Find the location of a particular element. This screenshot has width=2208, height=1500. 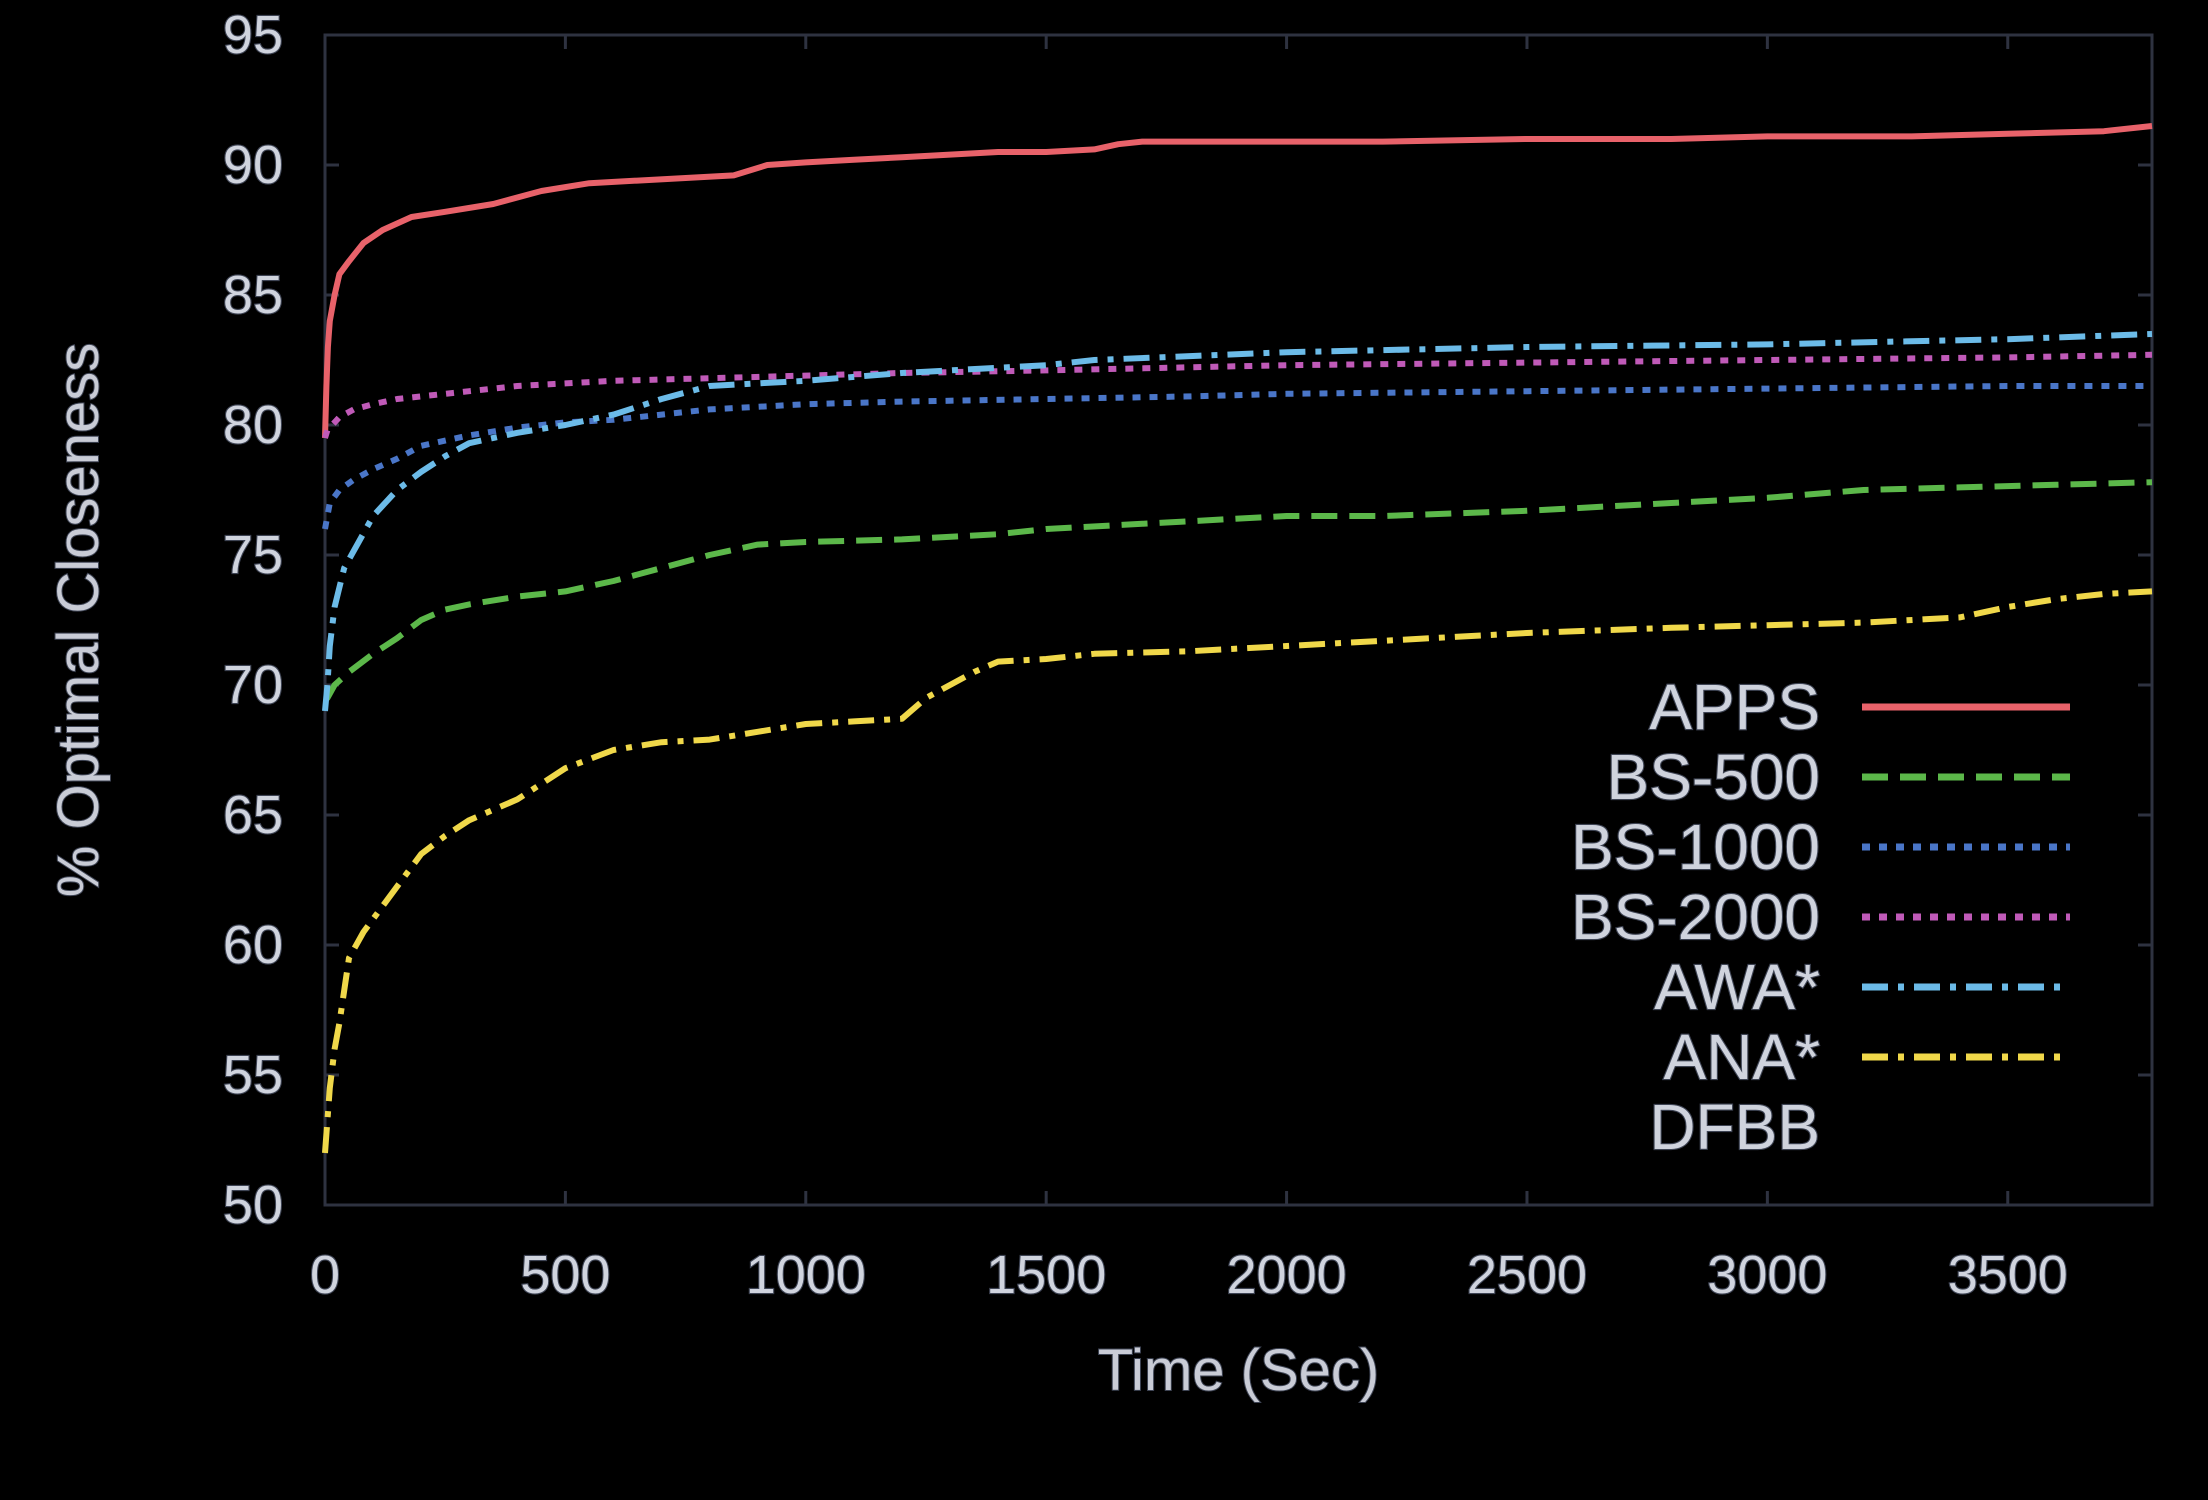

x-tick-label: 2000 is located at coordinates (1287, 1275).